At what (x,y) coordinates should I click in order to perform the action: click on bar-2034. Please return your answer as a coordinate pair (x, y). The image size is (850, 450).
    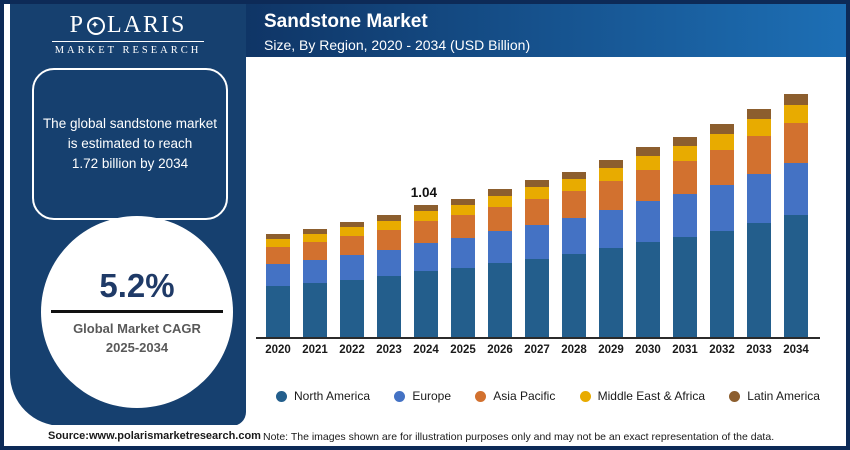
    Looking at the image, I should click on (796, 215).